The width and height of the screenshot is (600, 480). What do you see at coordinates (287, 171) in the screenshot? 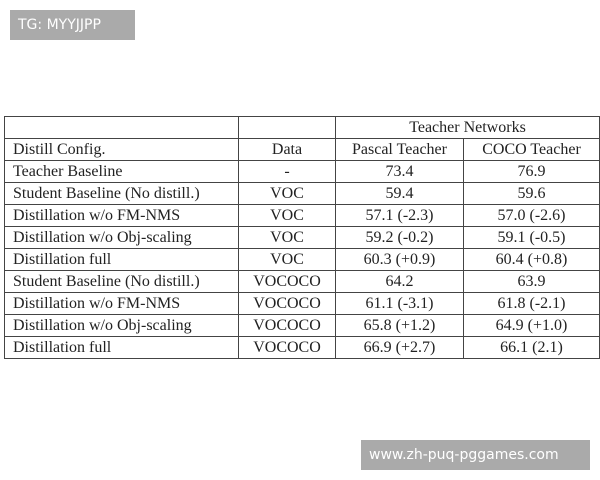
I see `data-cell: -` at bounding box center [287, 171].